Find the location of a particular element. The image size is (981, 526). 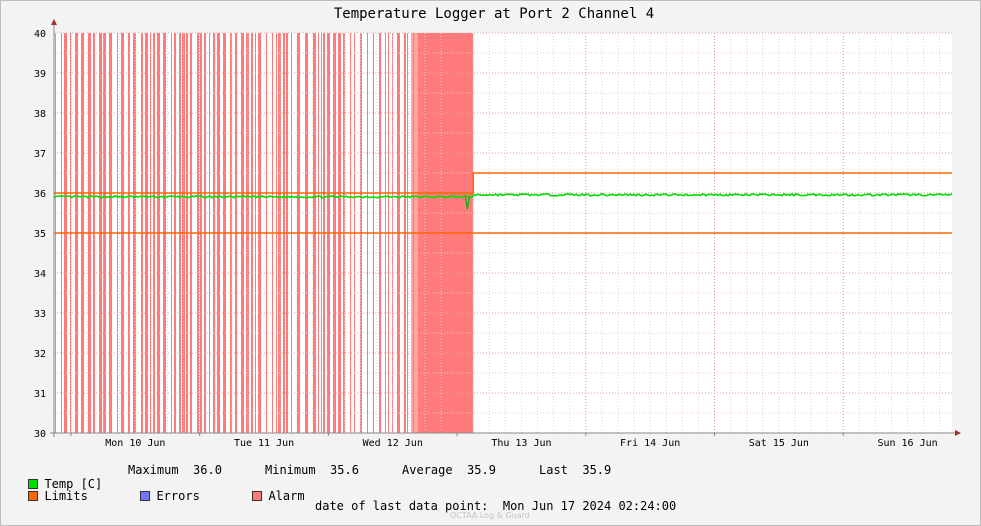

x-tick-label: Fri 14 Jun is located at coordinates (650, 443).